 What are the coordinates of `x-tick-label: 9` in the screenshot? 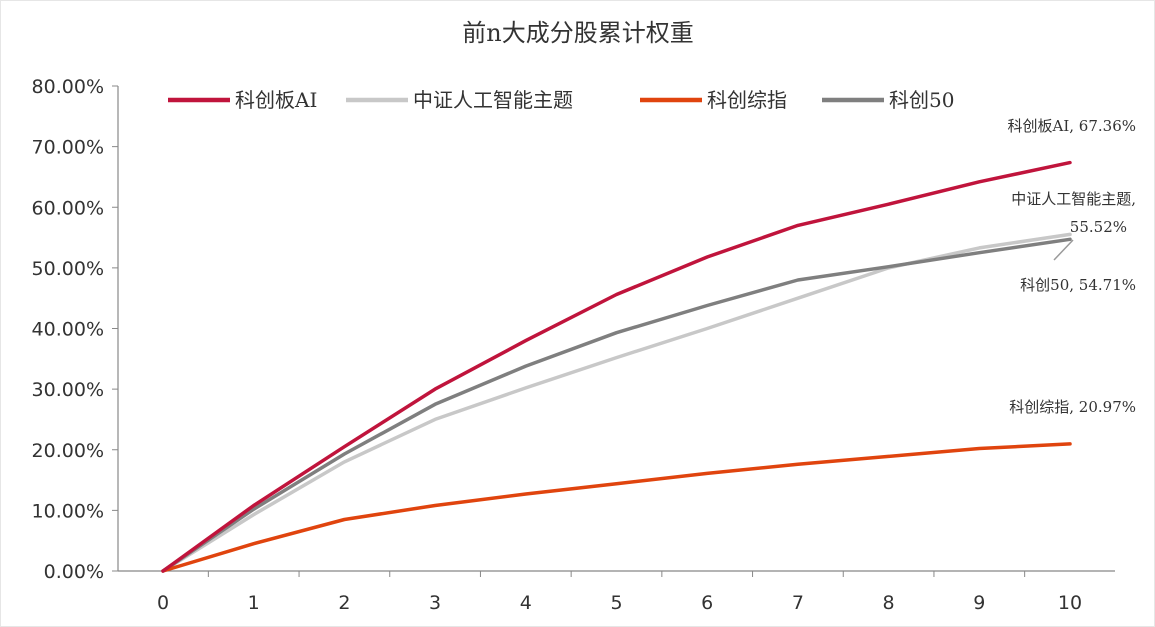 It's located at (979, 603).